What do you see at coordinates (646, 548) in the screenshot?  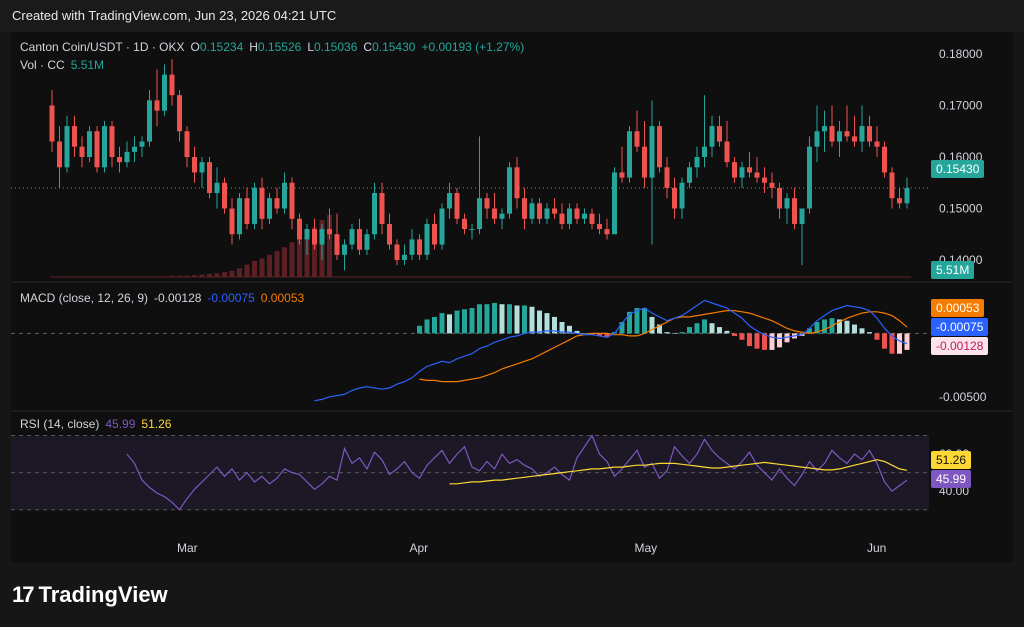 I see `x-axis-label: May` at bounding box center [646, 548].